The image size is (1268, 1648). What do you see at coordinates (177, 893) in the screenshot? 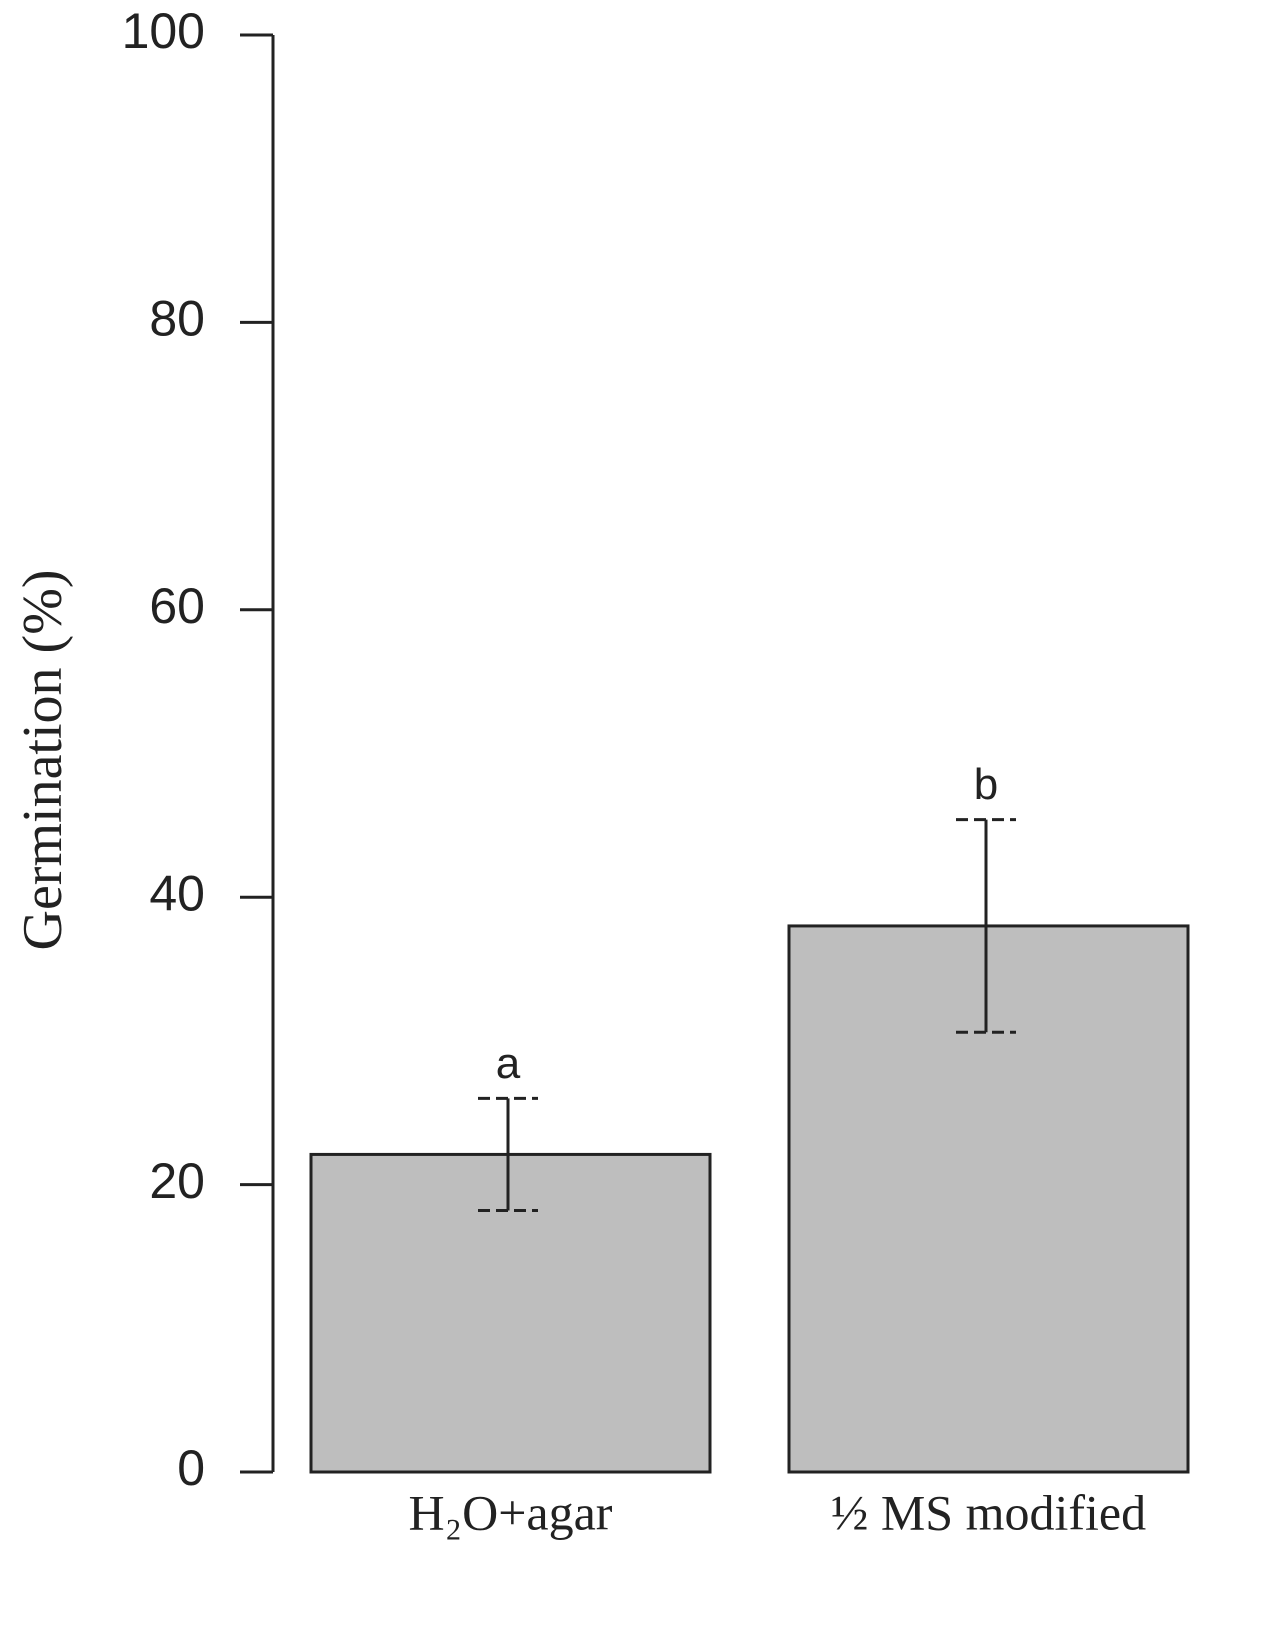
I see `y-tick-label: 40` at bounding box center [177, 893].